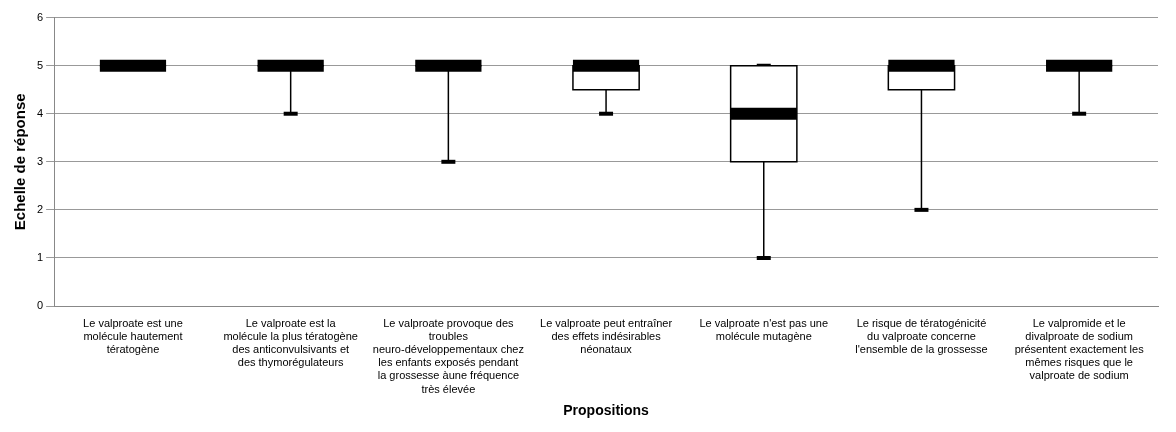  I want to click on y-tick-label: 4, so click(40, 112).